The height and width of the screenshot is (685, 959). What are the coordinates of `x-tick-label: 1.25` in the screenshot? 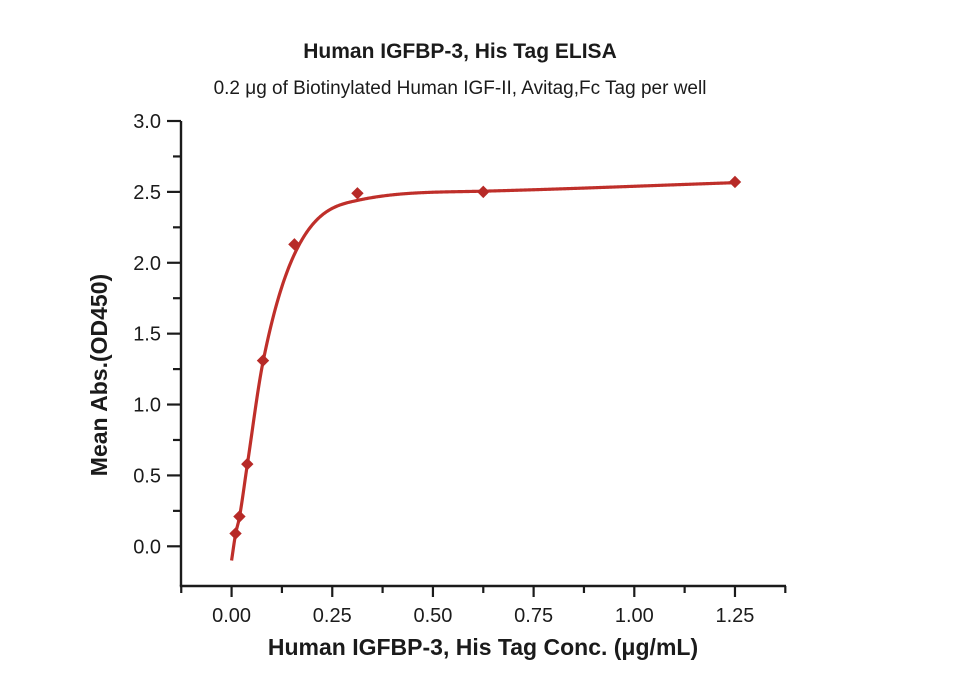 It's located at (735, 616).